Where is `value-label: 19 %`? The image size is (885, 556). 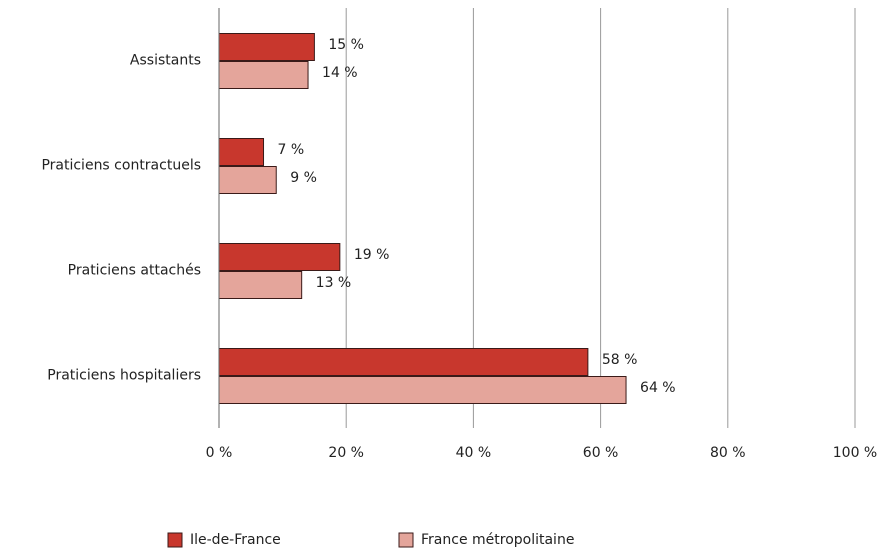 value-label: 19 % is located at coordinates (372, 255).